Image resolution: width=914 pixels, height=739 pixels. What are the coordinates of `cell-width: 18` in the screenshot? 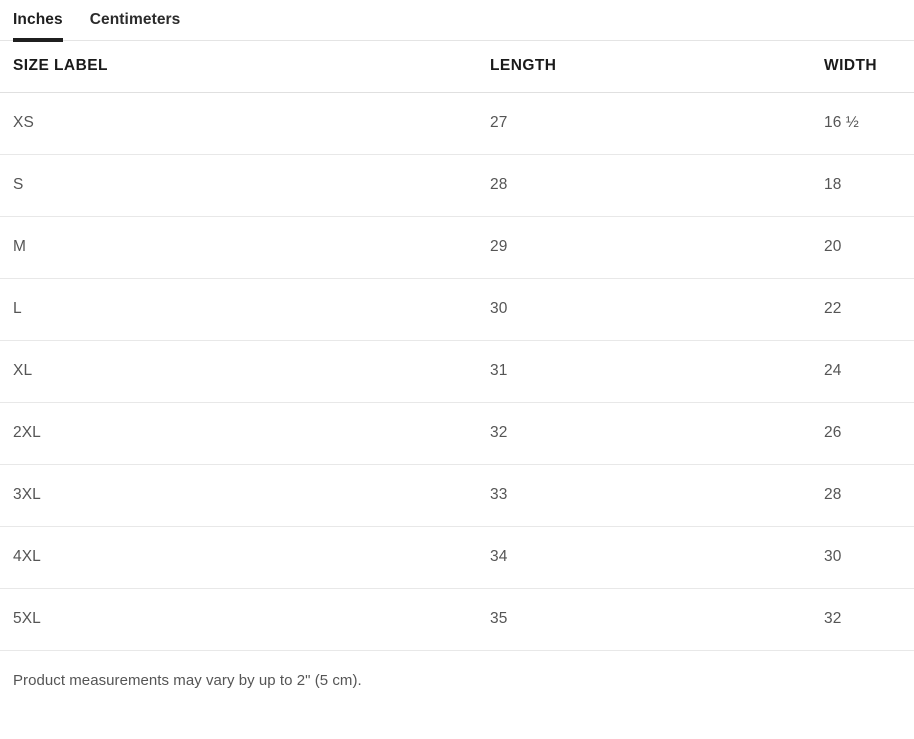 It's located at (866, 185).